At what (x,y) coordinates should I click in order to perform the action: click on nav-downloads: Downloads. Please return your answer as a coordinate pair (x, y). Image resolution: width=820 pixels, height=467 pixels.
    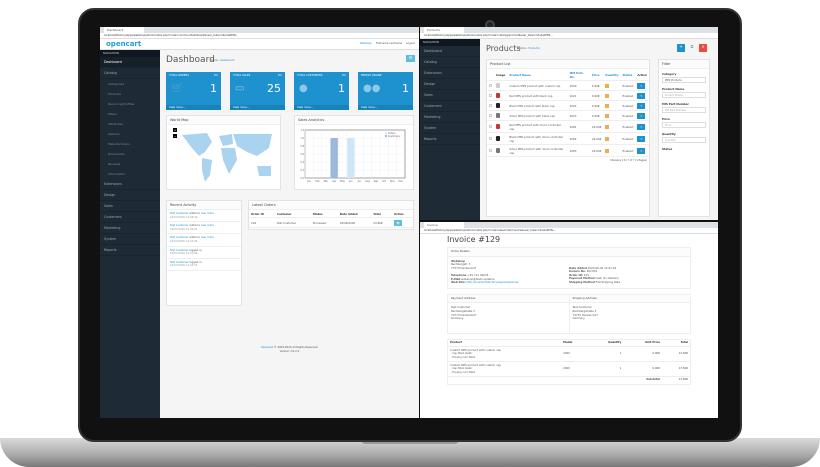
    Looking at the image, I should click on (116, 154).